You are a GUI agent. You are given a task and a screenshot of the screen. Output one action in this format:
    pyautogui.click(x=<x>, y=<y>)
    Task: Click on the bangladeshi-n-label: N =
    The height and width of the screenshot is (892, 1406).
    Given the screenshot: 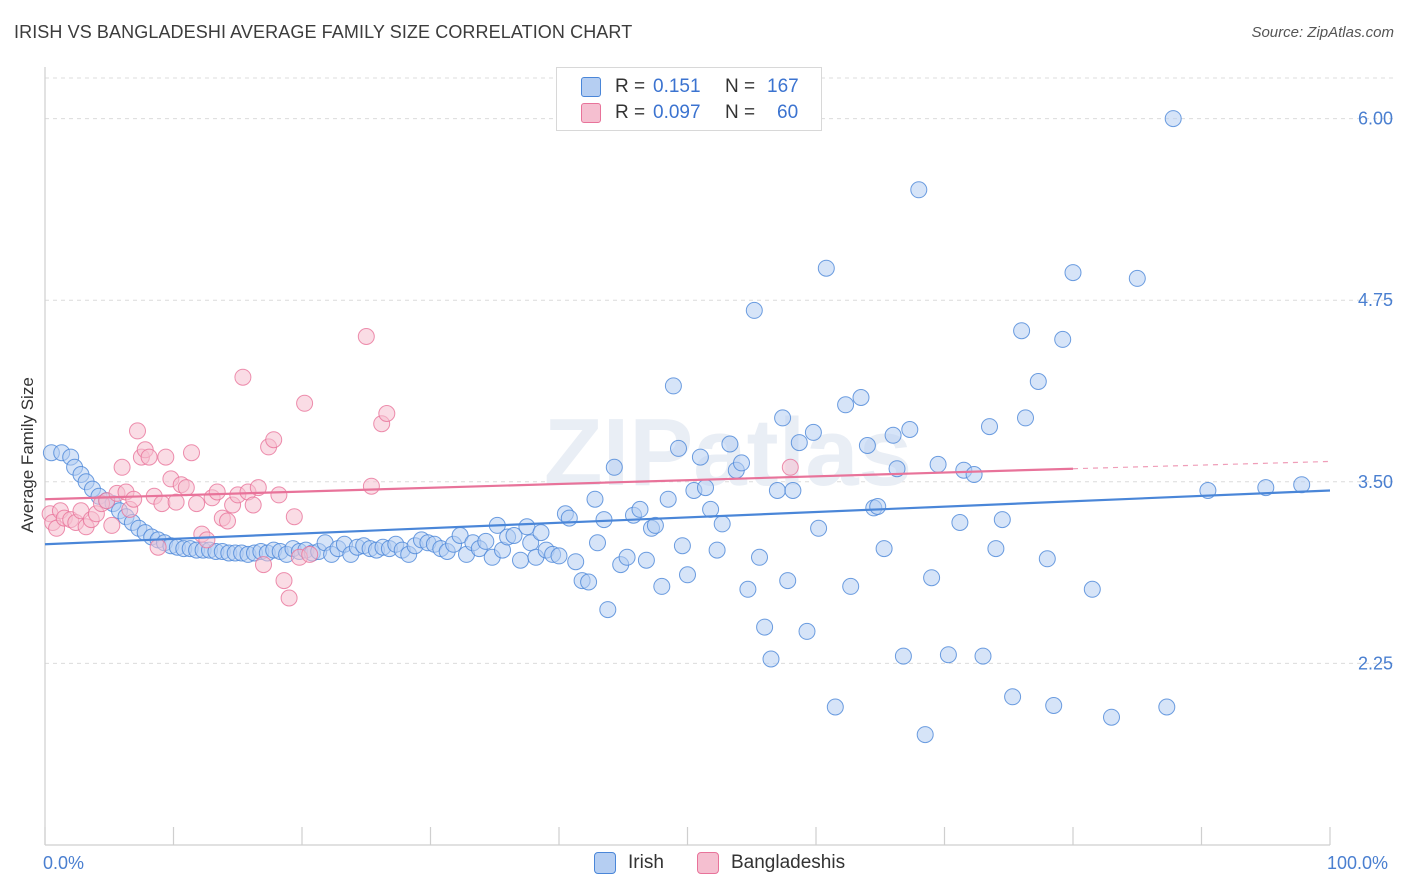 What is the action you would take?
    pyautogui.click(x=740, y=112)
    